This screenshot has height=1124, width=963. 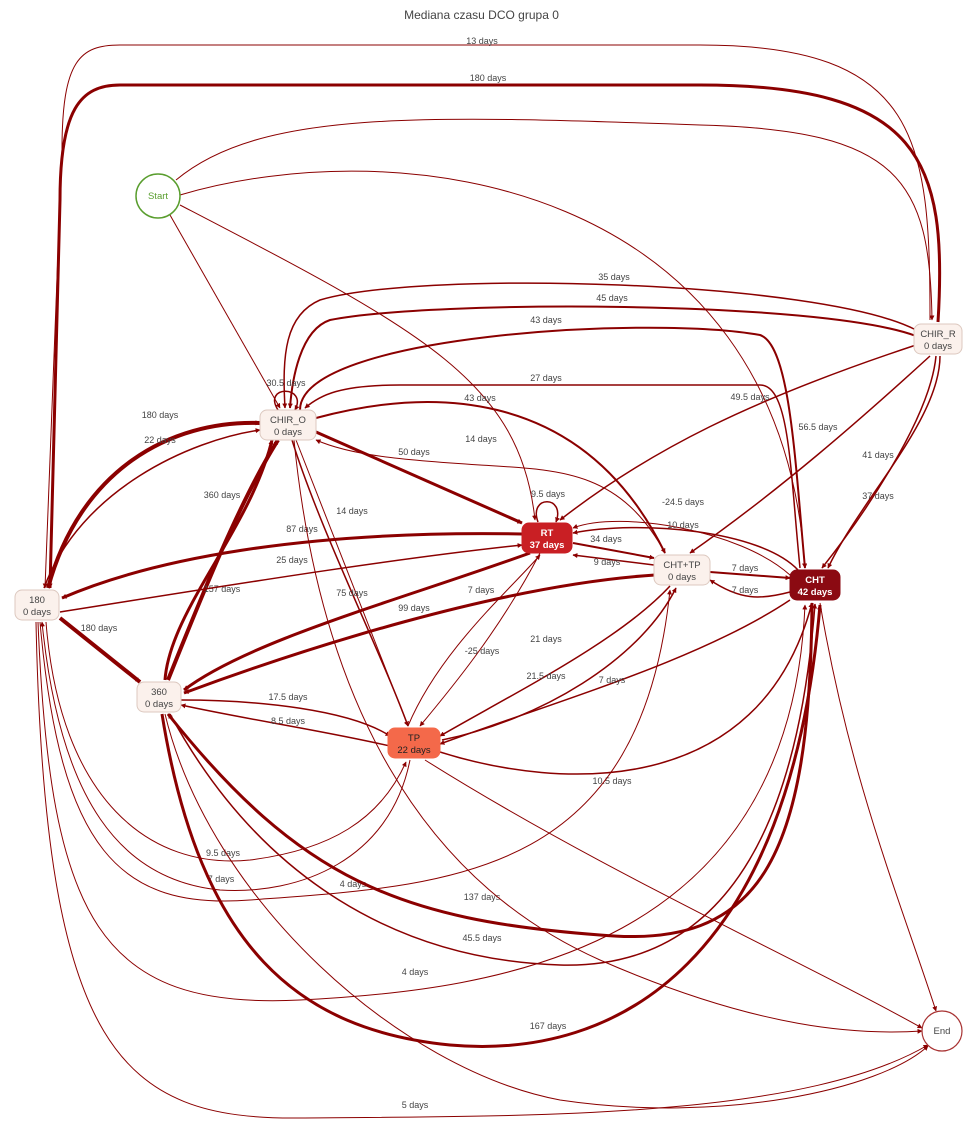 I want to click on edge-tp-to-n360: 8.5 days, so click(x=285, y=725).